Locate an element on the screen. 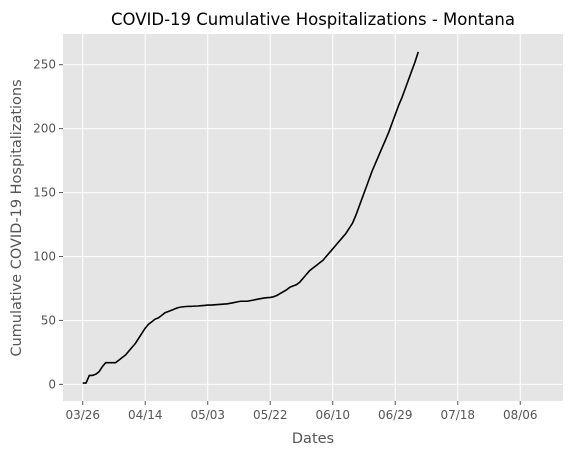  x-tick-label: 08/06 is located at coordinates (520, 415).